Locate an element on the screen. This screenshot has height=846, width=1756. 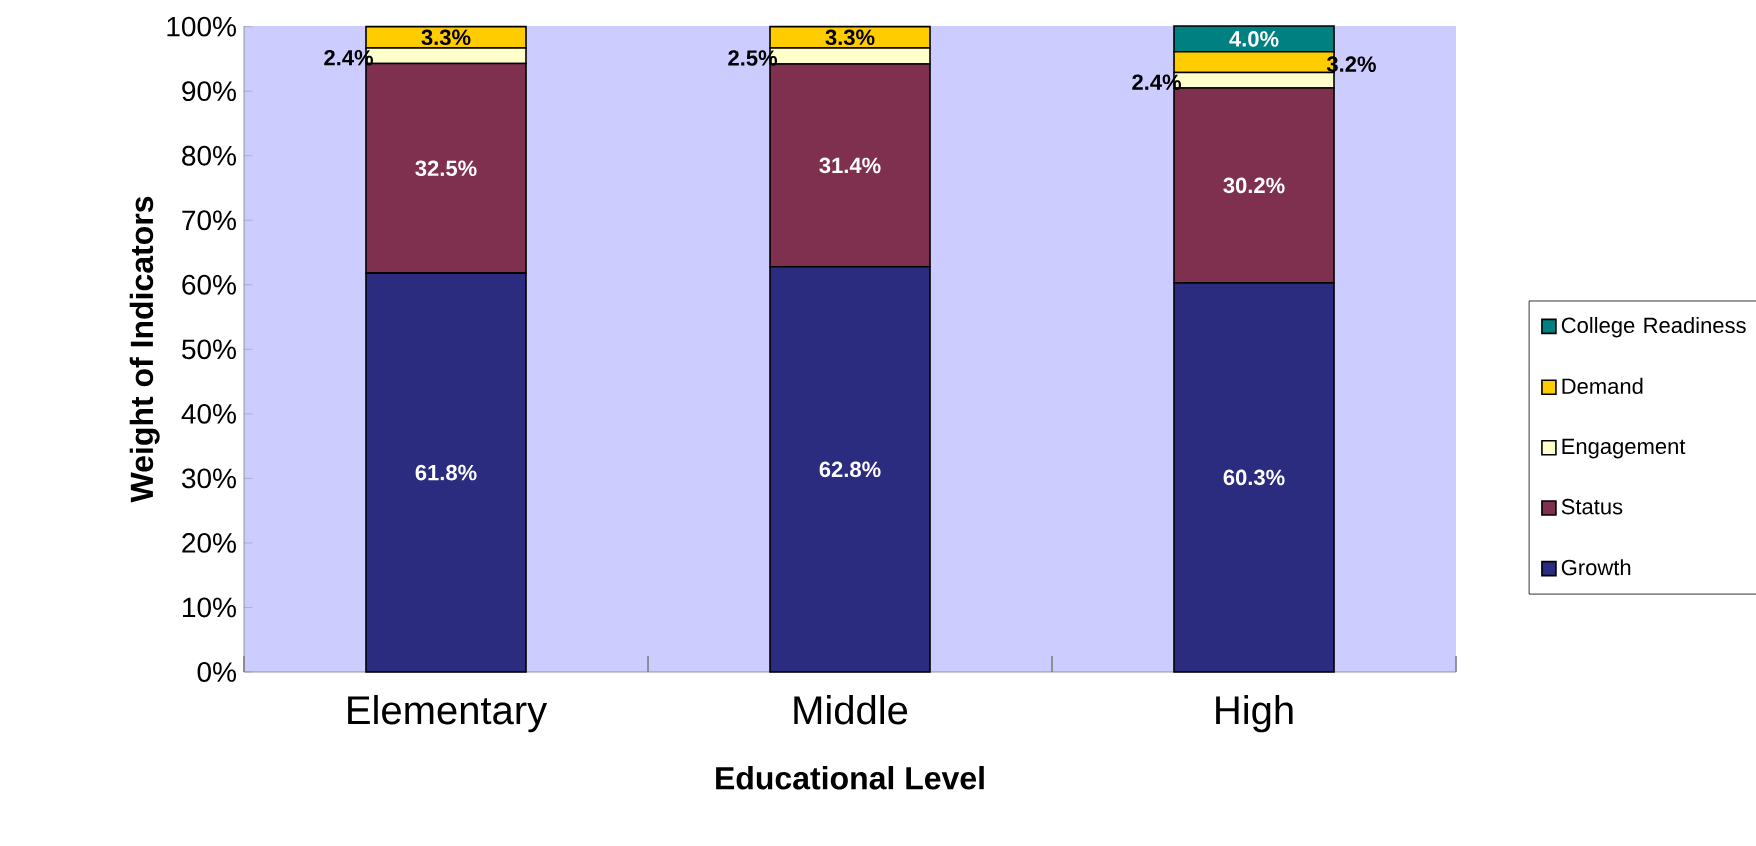
data-label: 60.3% is located at coordinates (1254, 477).